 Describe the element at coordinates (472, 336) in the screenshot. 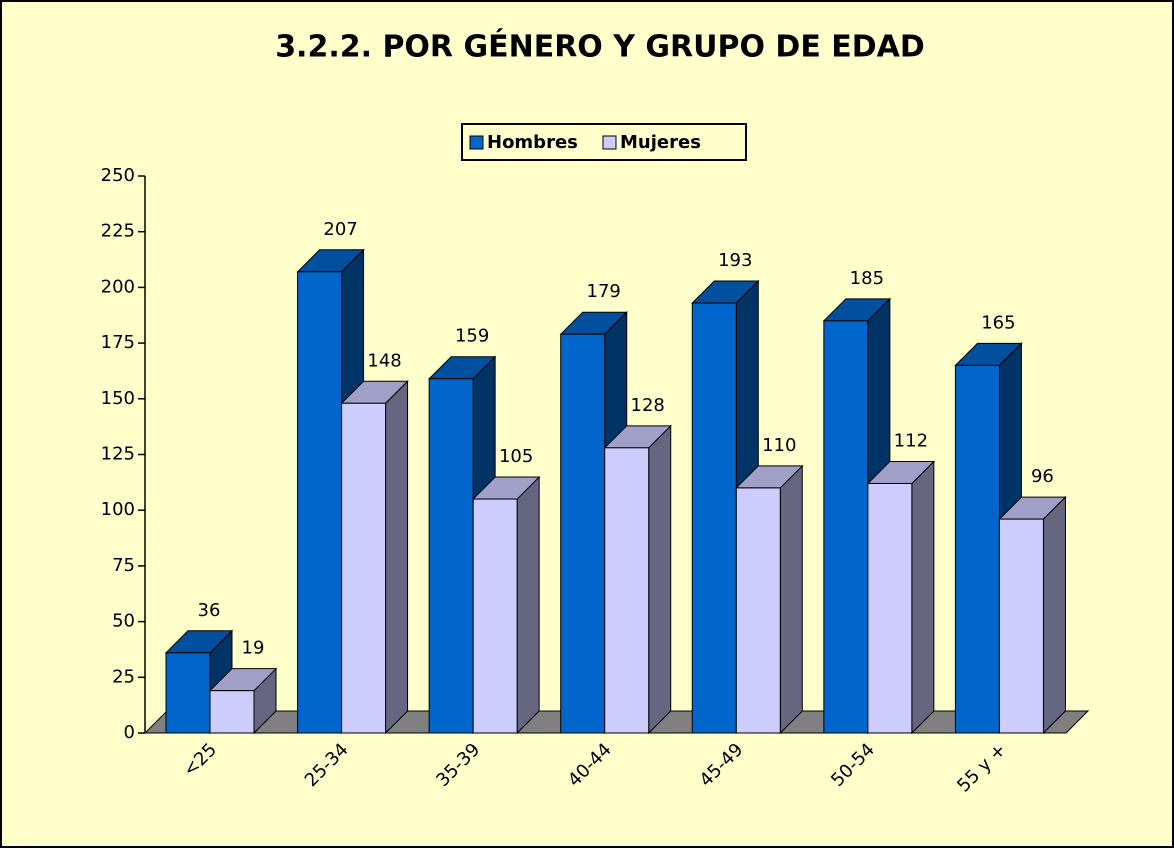

I see `data-label: 159` at that location.